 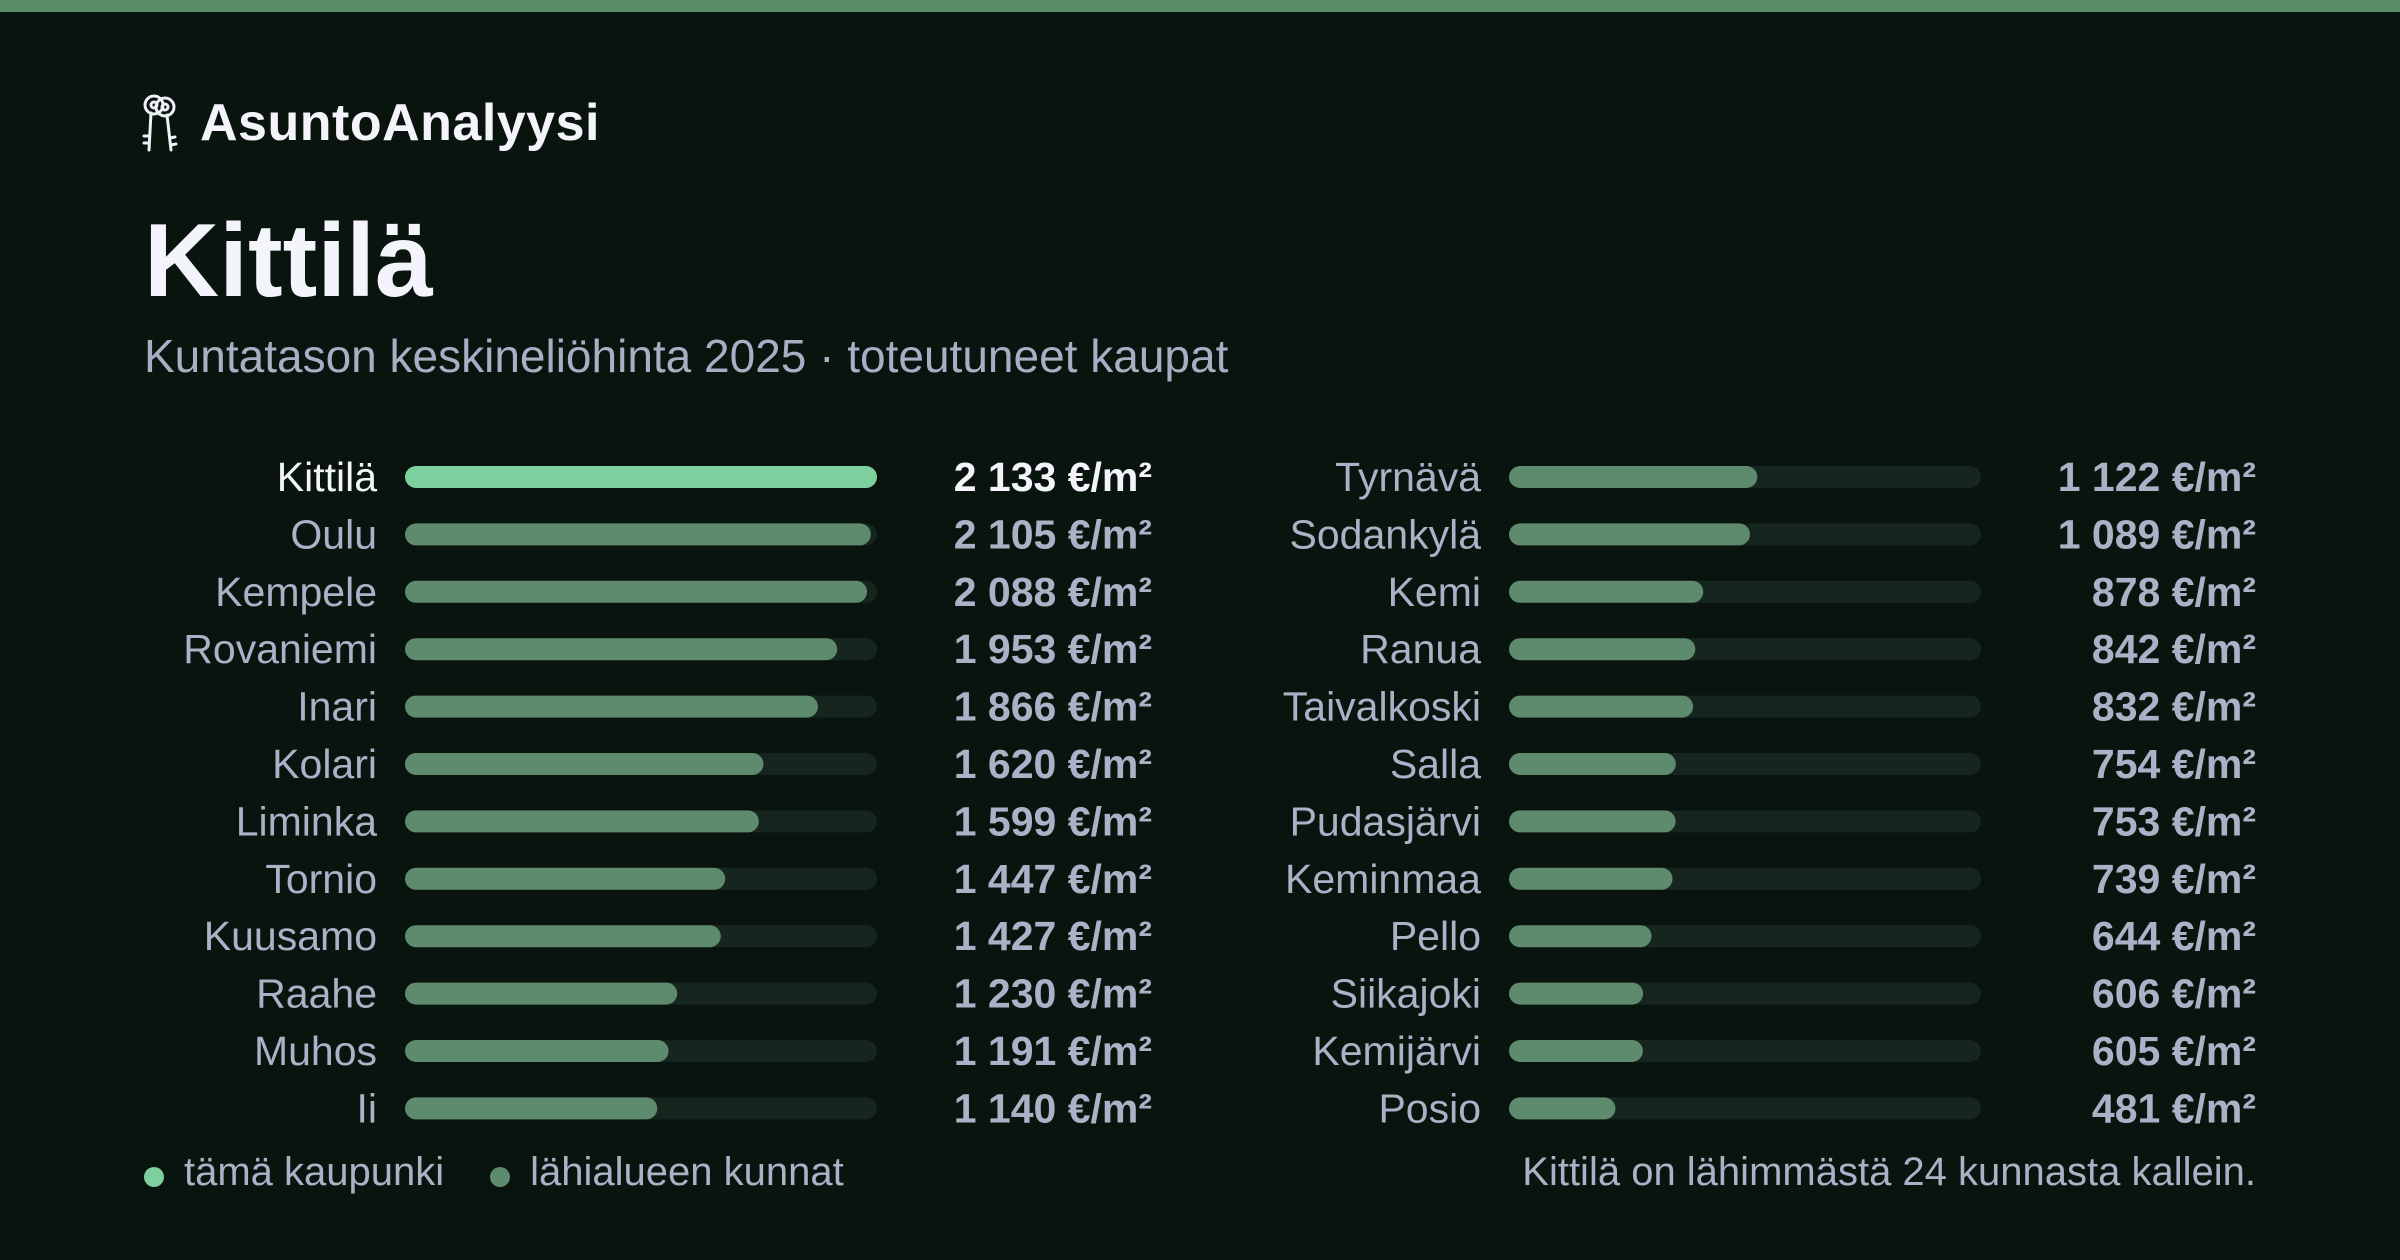 What do you see at coordinates (1053, 879) in the screenshot?
I see `bar-value-label: 1 447 €/m²` at bounding box center [1053, 879].